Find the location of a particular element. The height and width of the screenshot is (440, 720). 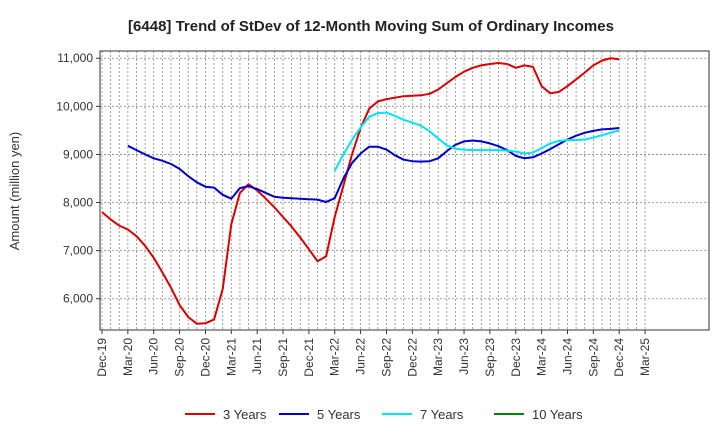

x-tick-label: Sep-24 is located at coordinates (593, 357).